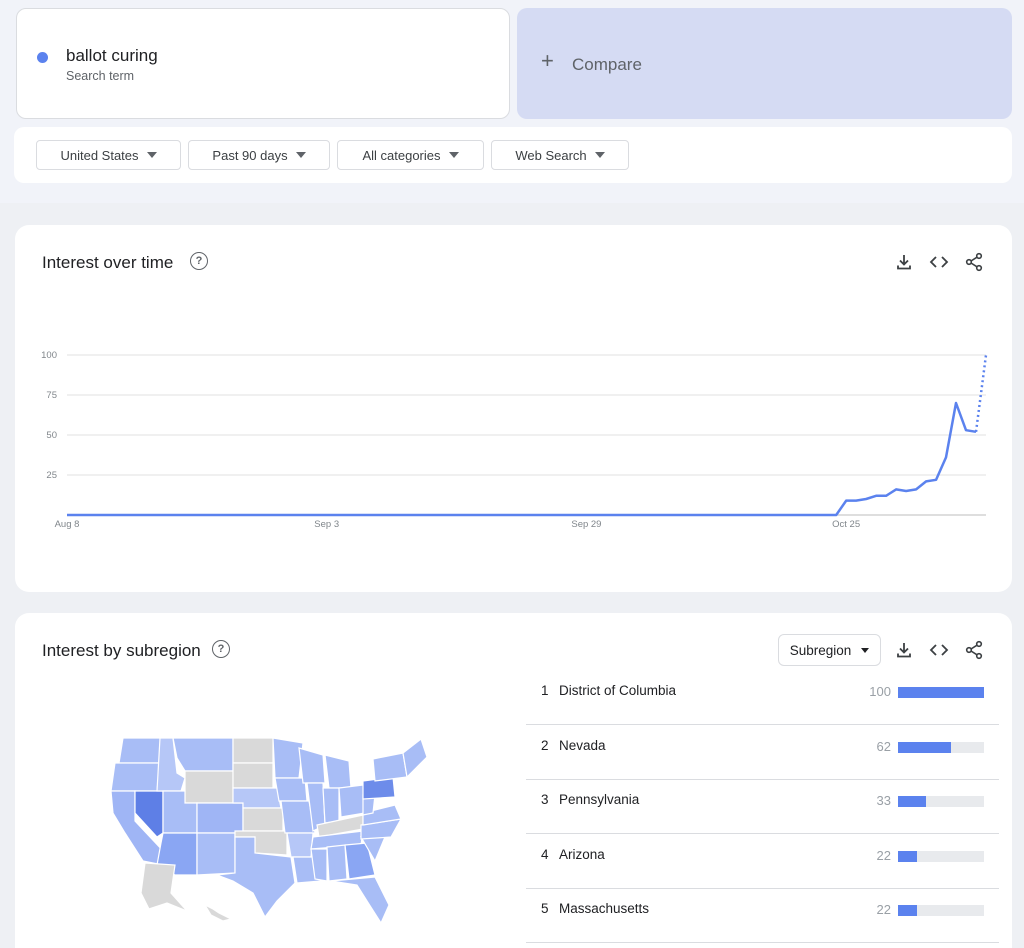 The width and height of the screenshot is (1024, 948). I want to click on interest-by-subregion-title: Interest by subregion, so click(121, 650).